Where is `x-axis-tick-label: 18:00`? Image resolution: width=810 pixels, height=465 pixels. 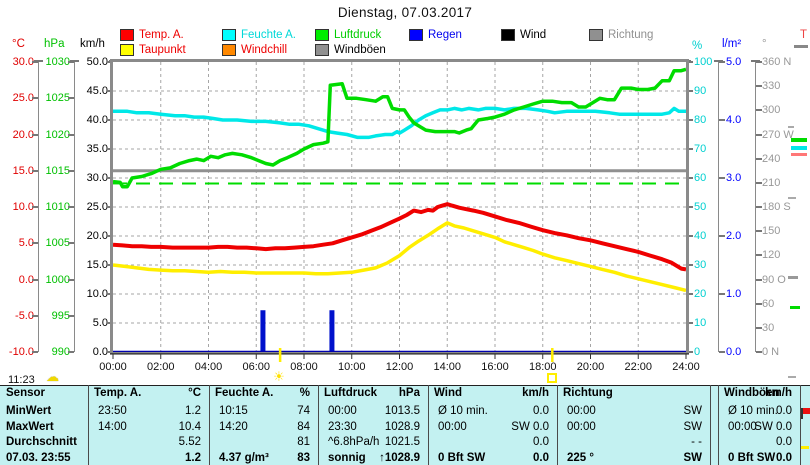 x-axis-tick-label: 18:00 is located at coordinates (542, 367).